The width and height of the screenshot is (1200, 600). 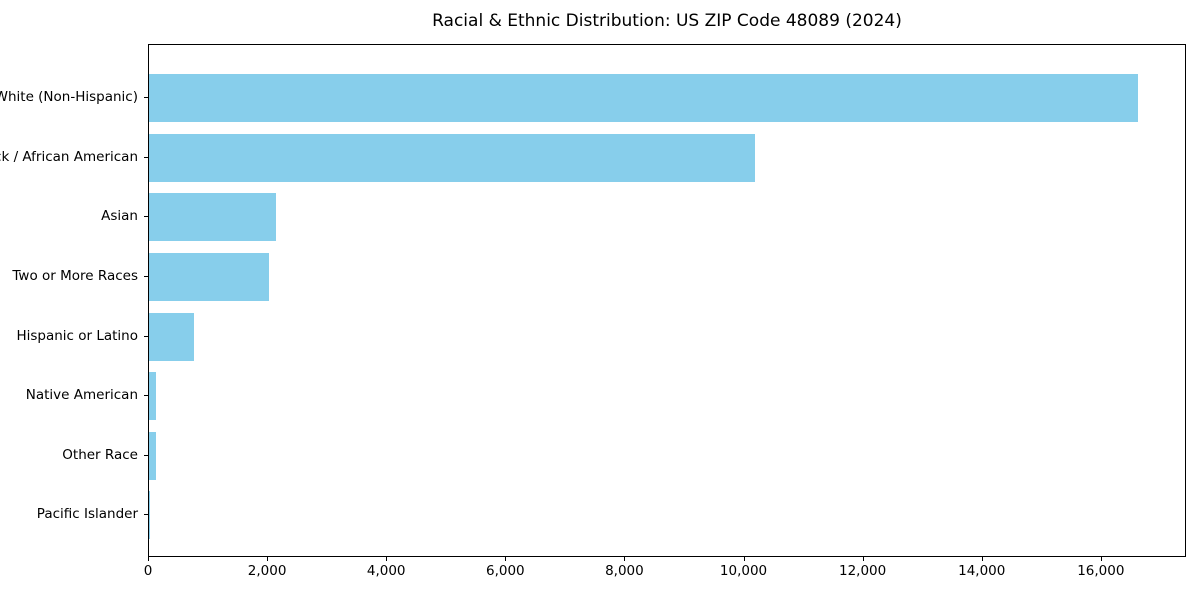 I want to click on y-tick-label: White (Non-Hispanic), so click(x=69, y=97).